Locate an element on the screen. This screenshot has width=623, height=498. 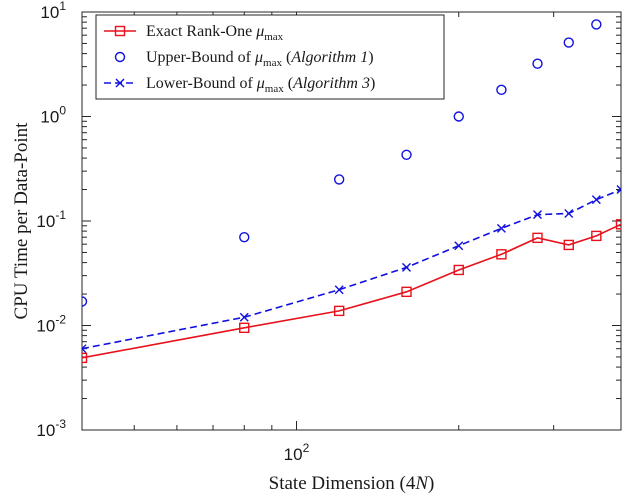
y-tick-label: 10⁰ is located at coordinates (53, 115).